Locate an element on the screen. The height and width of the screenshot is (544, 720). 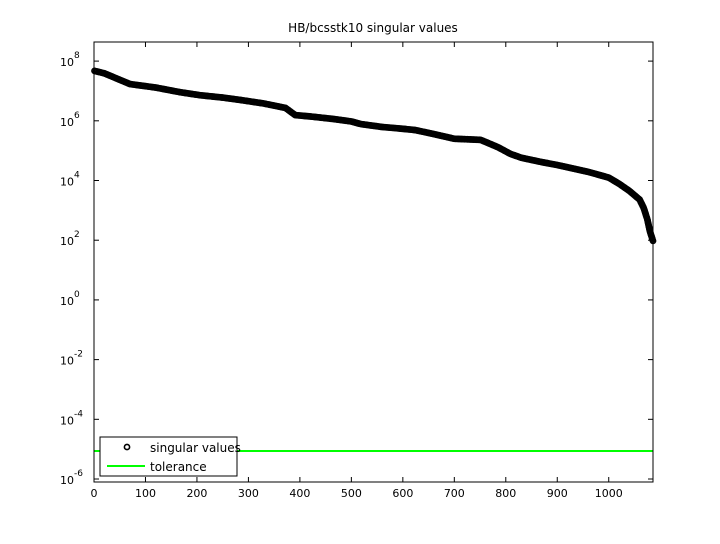
y-tick-label: 10 -6 is located at coordinates (71, 478).